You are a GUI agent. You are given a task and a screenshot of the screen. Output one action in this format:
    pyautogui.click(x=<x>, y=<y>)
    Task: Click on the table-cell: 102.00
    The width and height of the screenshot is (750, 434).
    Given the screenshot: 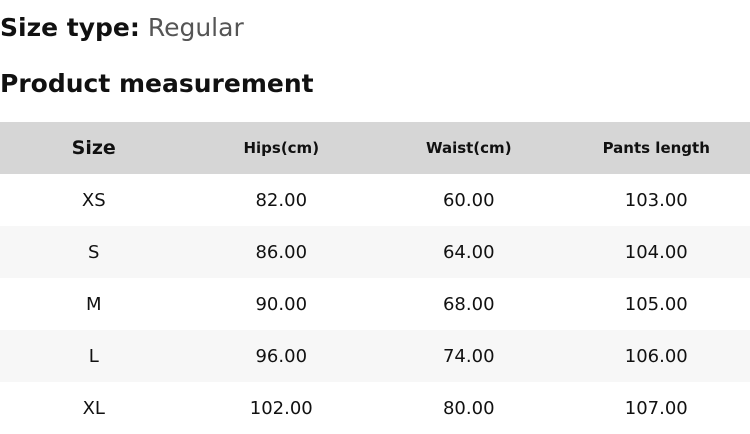 What is the action you would take?
    pyautogui.click(x=281, y=408)
    